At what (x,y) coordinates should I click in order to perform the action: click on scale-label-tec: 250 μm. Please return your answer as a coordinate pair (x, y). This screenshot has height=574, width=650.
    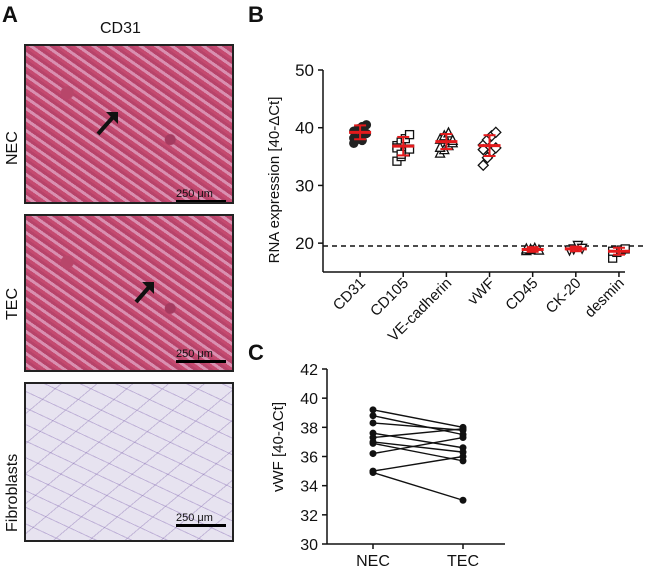
    Looking at the image, I should click on (194, 354).